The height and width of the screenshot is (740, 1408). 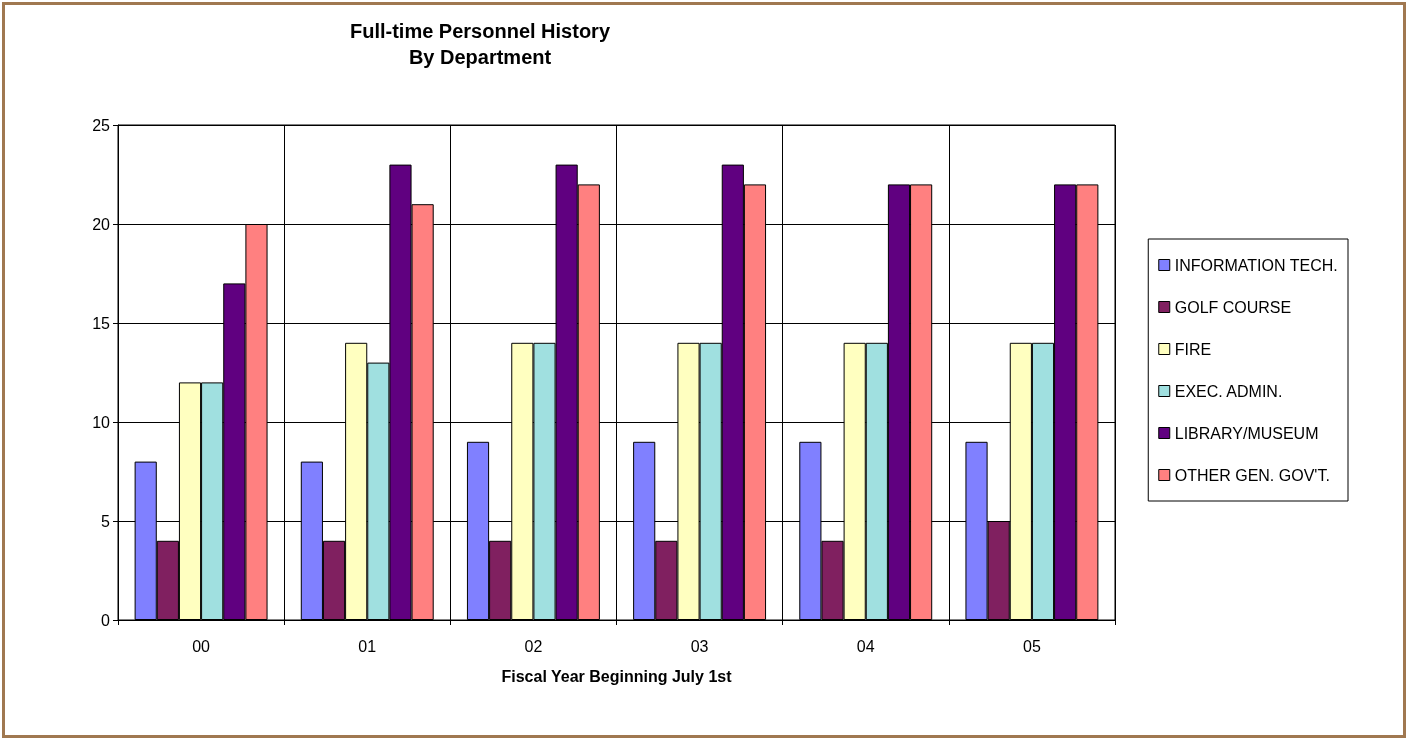 What do you see at coordinates (1193, 349) in the screenshot?
I see `legend-label: FIRE` at bounding box center [1193, 349].